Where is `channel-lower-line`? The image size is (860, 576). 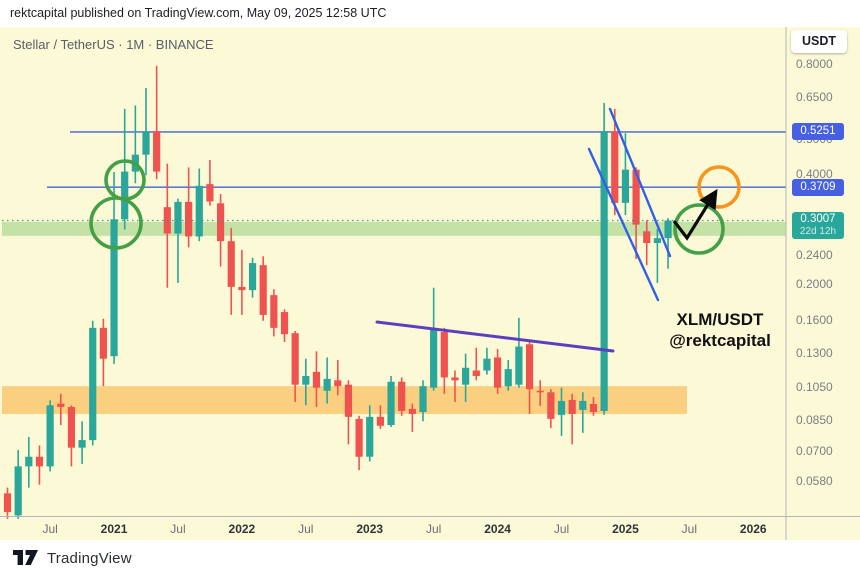
channel-lower-line is located at coordinates (623, 224).